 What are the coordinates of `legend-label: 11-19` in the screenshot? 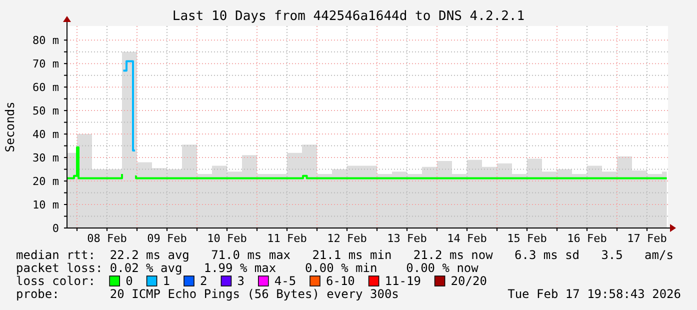 It's located at (402, 281).